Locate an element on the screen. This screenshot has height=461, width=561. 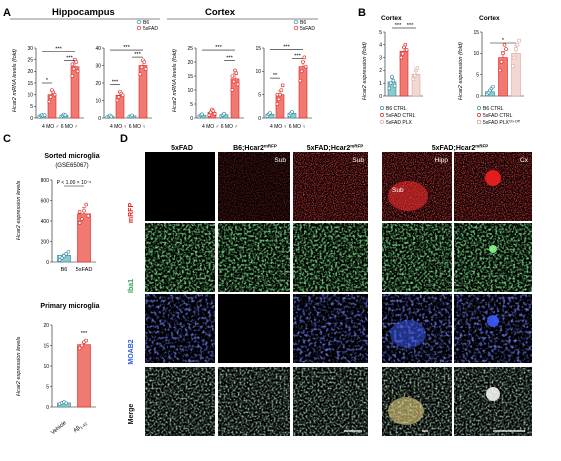
tile-label: Hipp is located at coordinates (442, 160).